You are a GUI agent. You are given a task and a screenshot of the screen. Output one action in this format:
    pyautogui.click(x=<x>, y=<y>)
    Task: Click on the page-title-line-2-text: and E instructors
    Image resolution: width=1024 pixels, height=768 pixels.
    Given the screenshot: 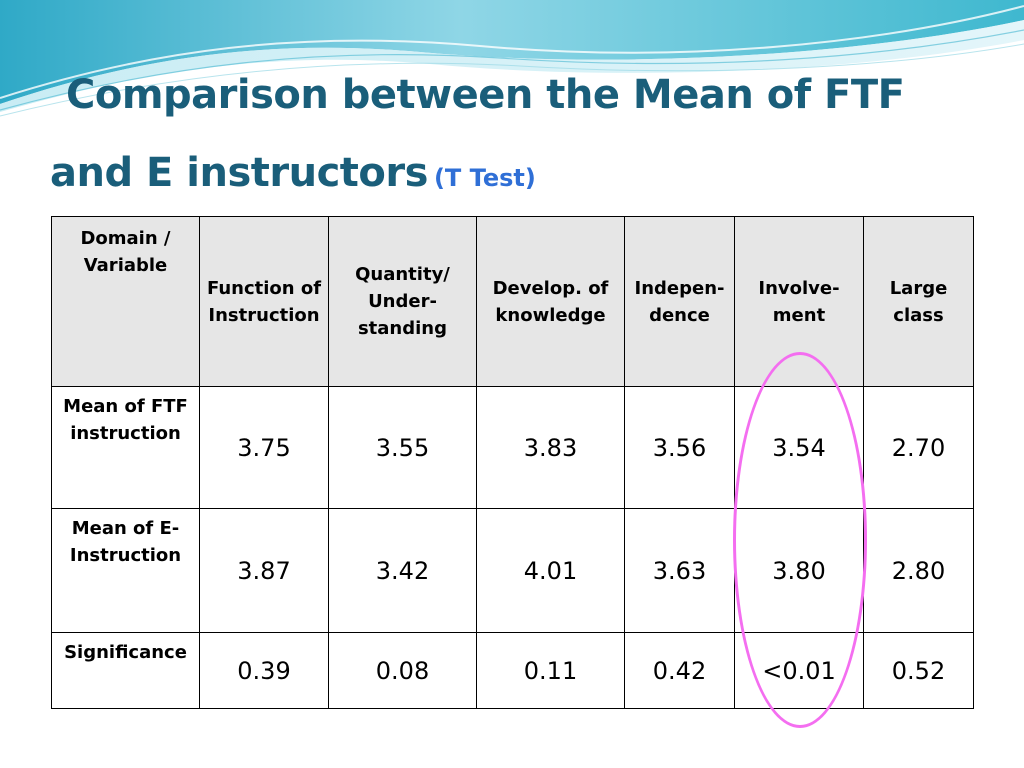 What is the action you would take?
    pyautogui.click(x=239, y=173)
    